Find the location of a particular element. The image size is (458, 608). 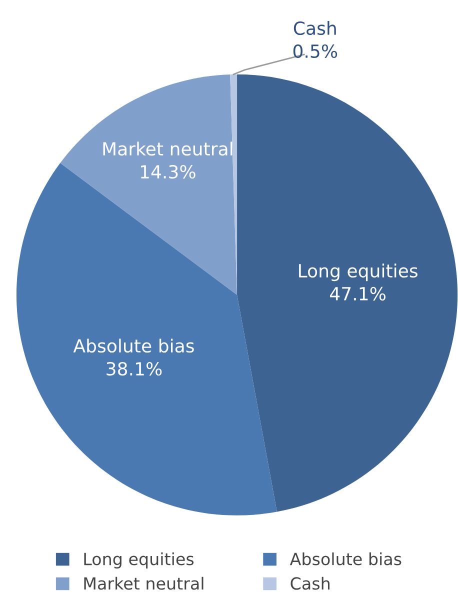

legend-label: Long equities is located at coordinates (139, 560).